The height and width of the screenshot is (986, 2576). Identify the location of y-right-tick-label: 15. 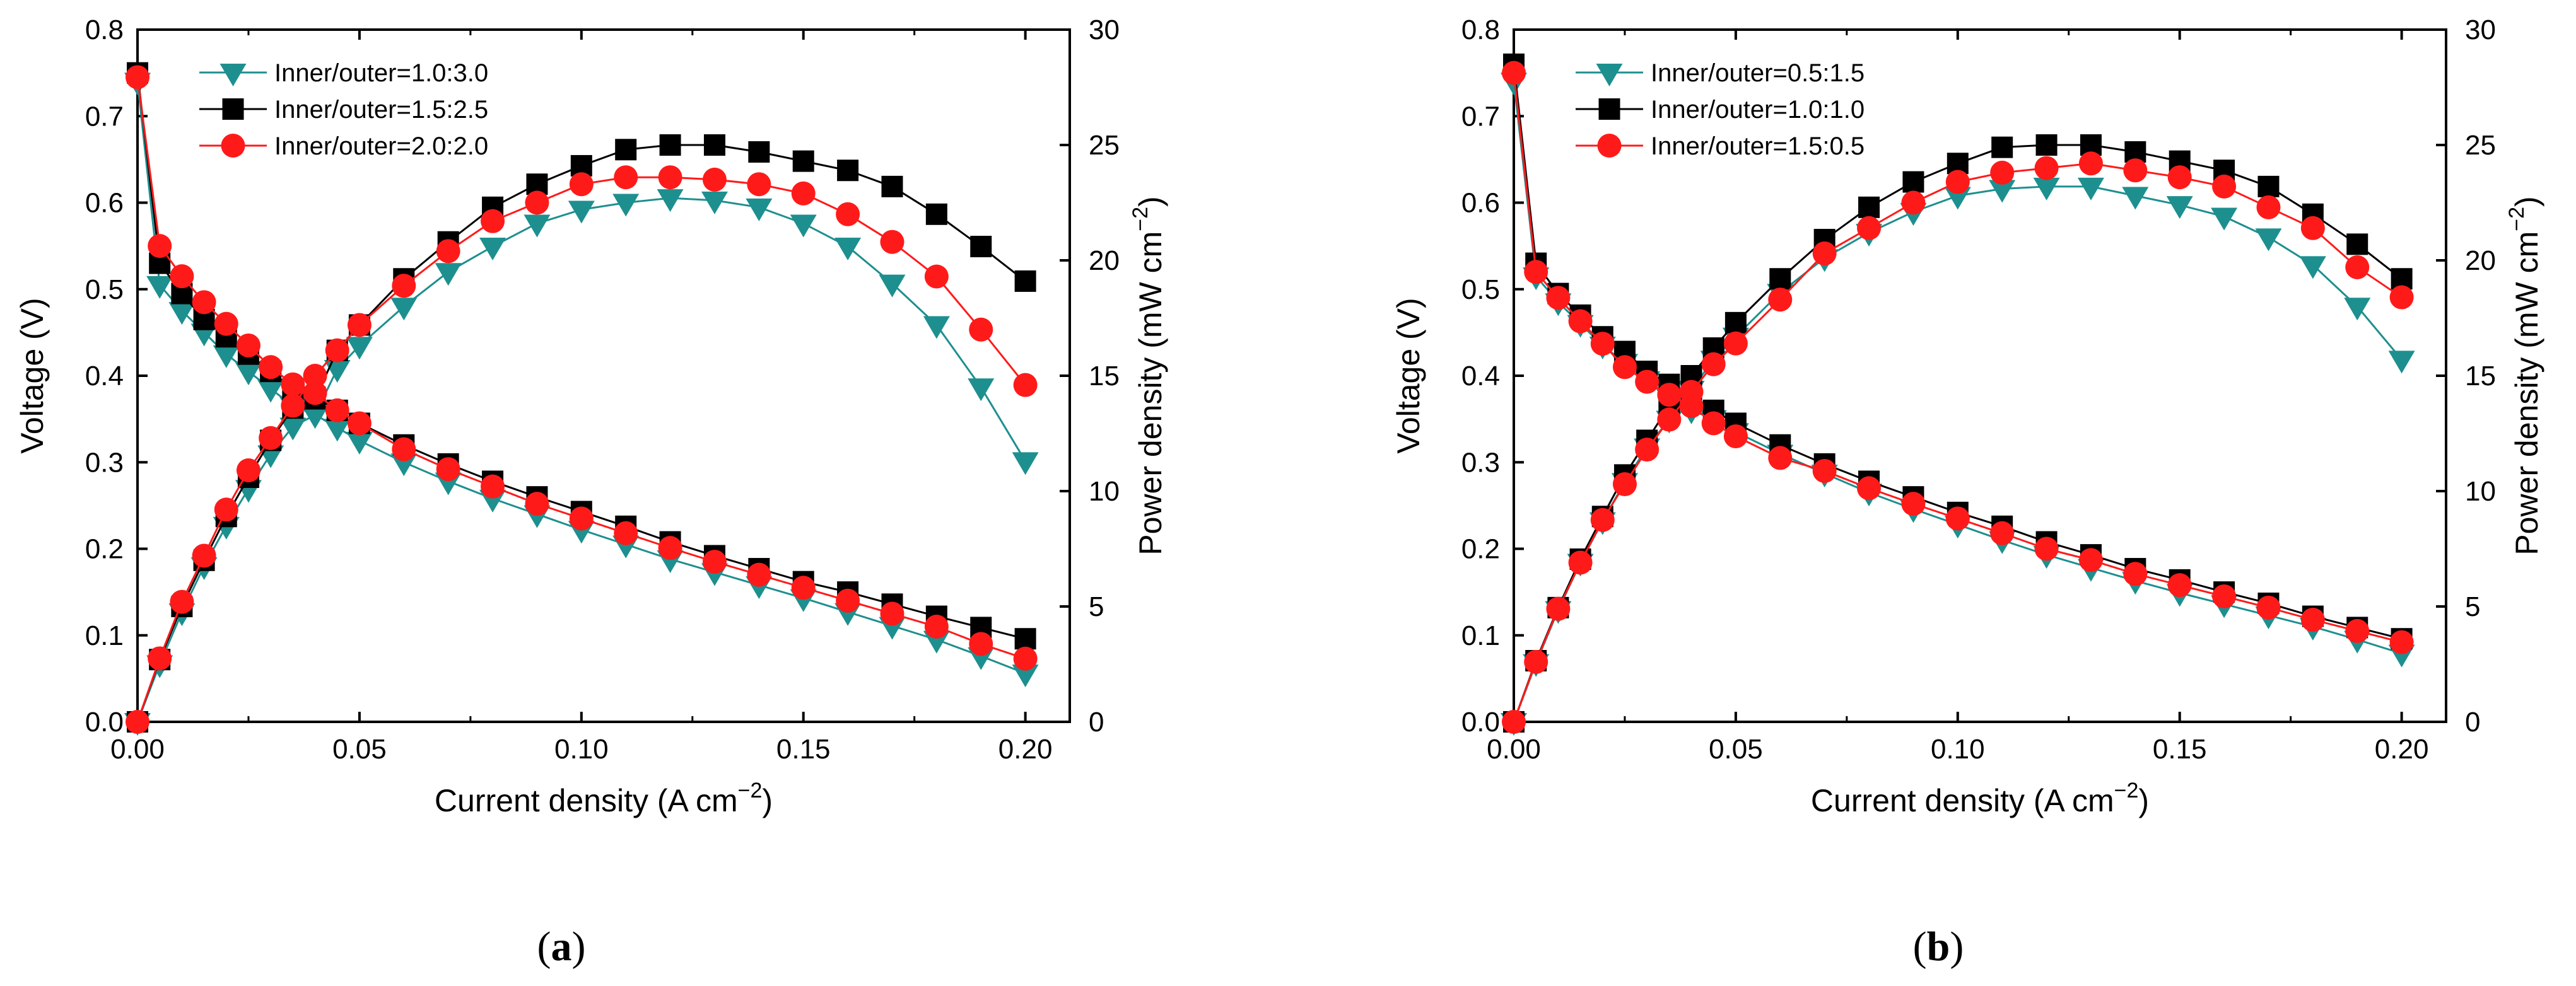
(2480, 377).